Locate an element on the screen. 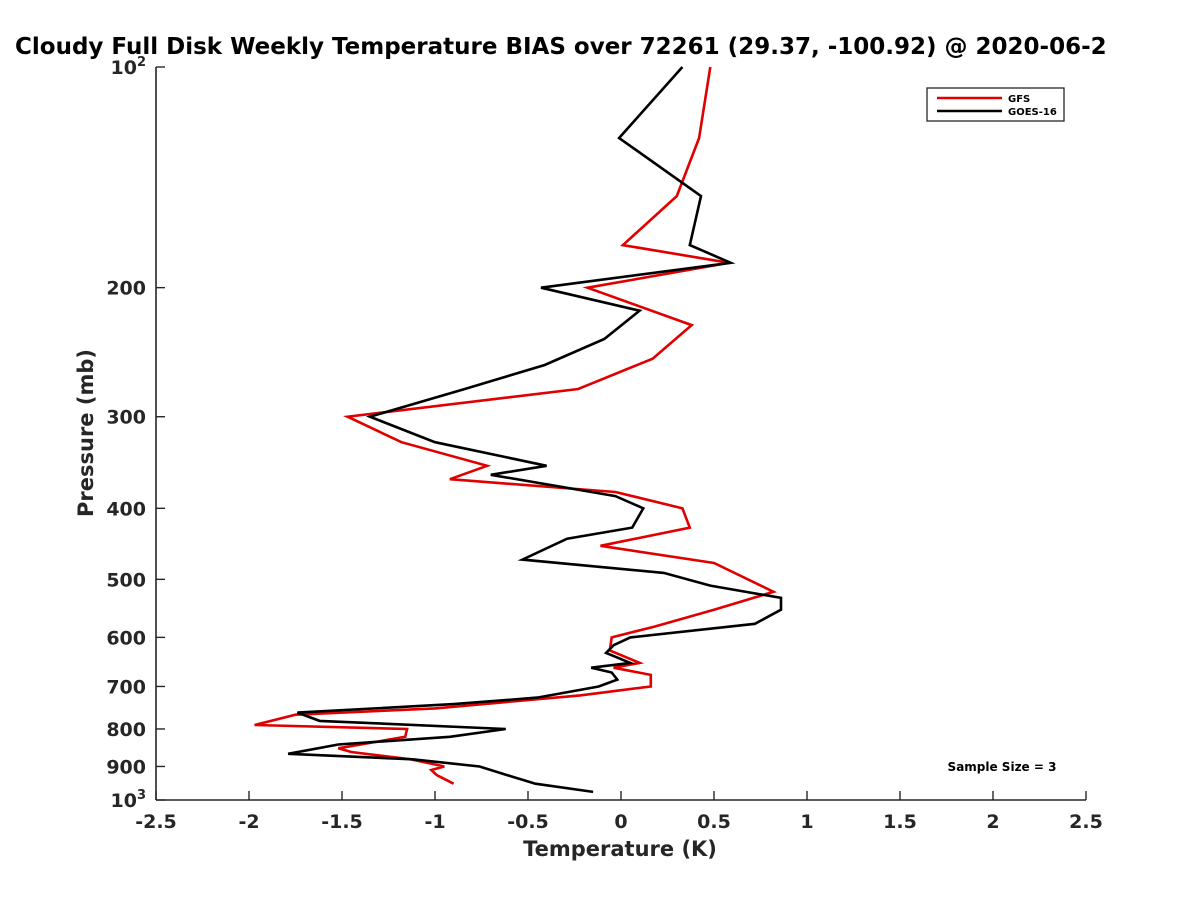 The height and width of the screenshot is (900, 1200). y-tick-label: 900 is located at coordinates (126, 767).